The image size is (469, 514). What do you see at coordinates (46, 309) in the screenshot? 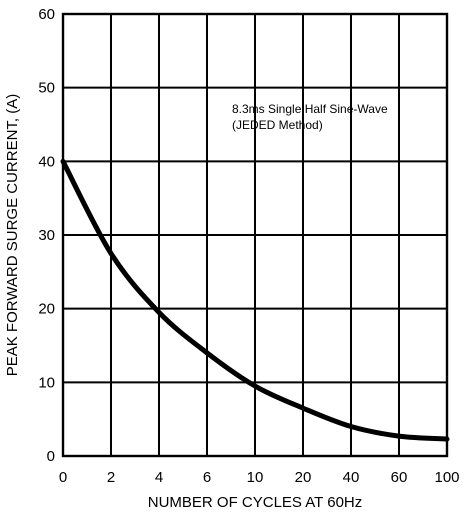
I see `y-tick-label: 20` at bounding box center [46, 309].